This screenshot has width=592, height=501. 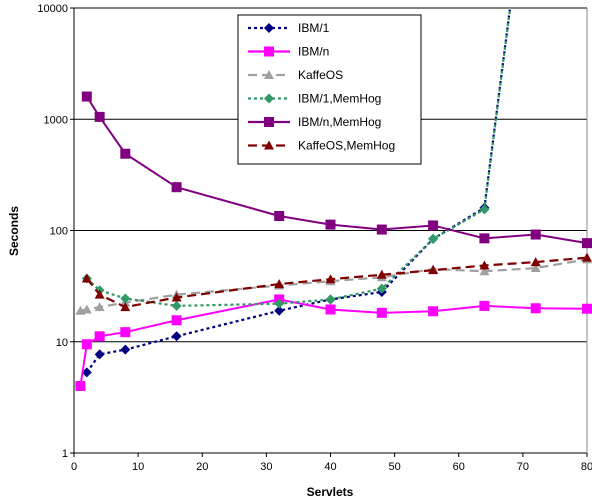 What do you see at coordinates (62, 343) in the screenshot?
I see `y-tick-label-1: 10` at bounding box center [62, 343].